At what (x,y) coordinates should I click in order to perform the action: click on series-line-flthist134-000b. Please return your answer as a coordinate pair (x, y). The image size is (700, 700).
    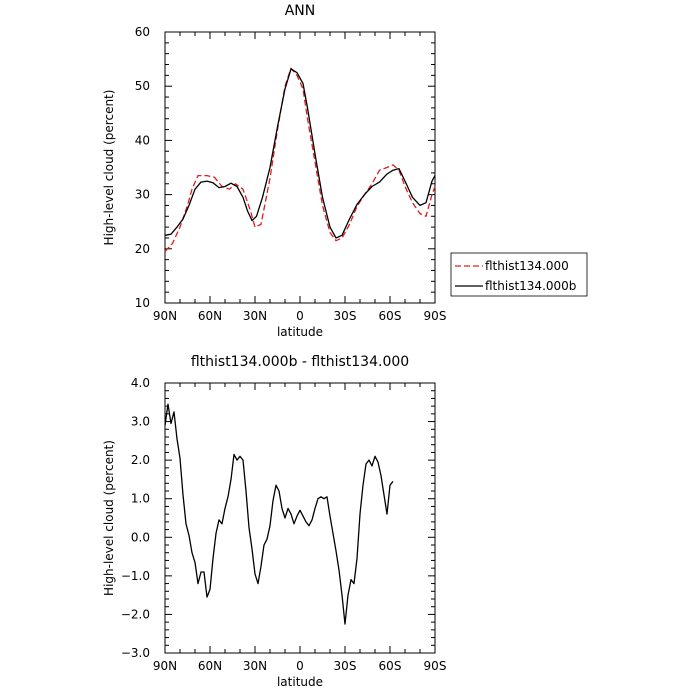
    Looking at the image, I should click on (300, 153).